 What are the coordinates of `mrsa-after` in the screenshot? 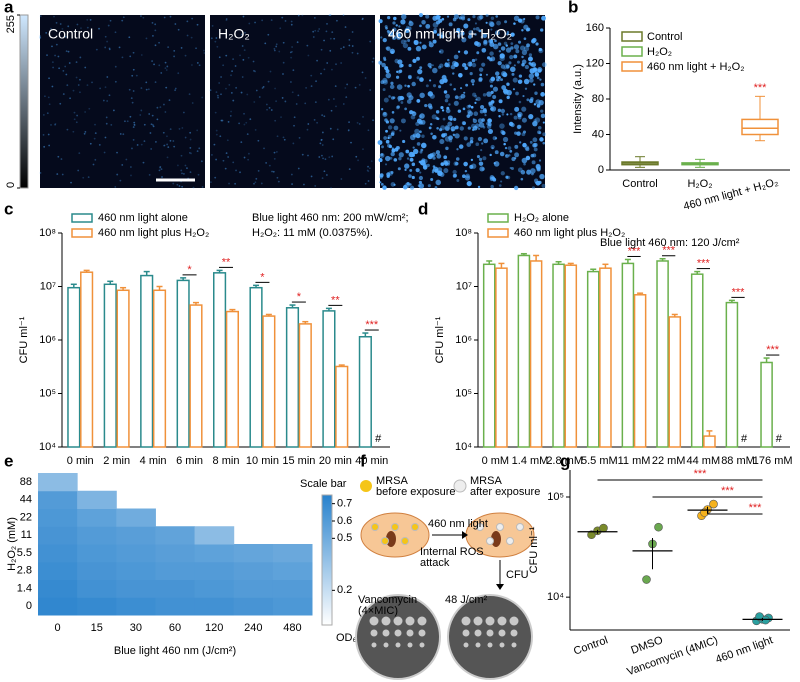 It's located at (520, 527).